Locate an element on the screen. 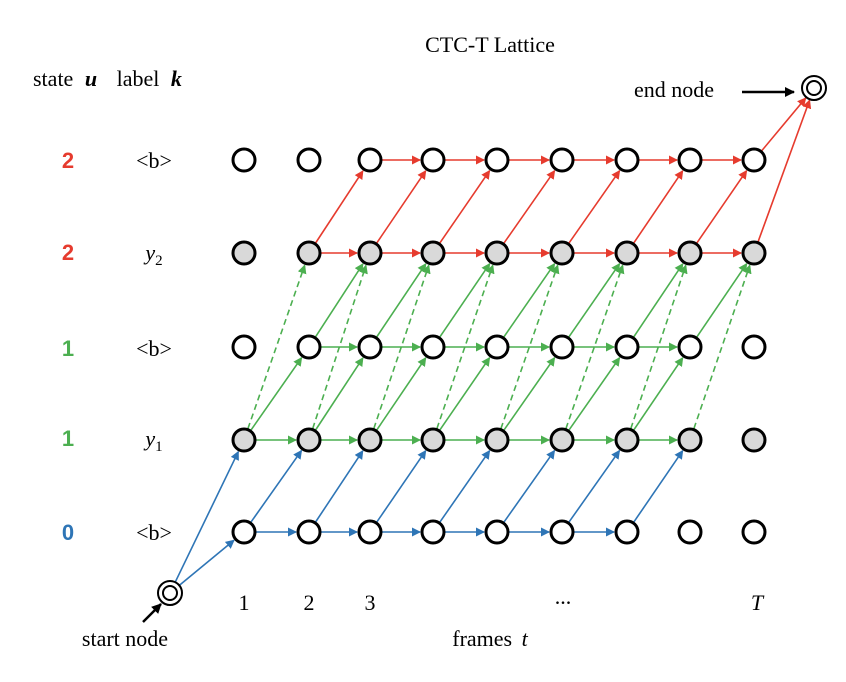 This screenshot has width=846, height=682. row-state-1: 2 is located at coordinates (68, 252).